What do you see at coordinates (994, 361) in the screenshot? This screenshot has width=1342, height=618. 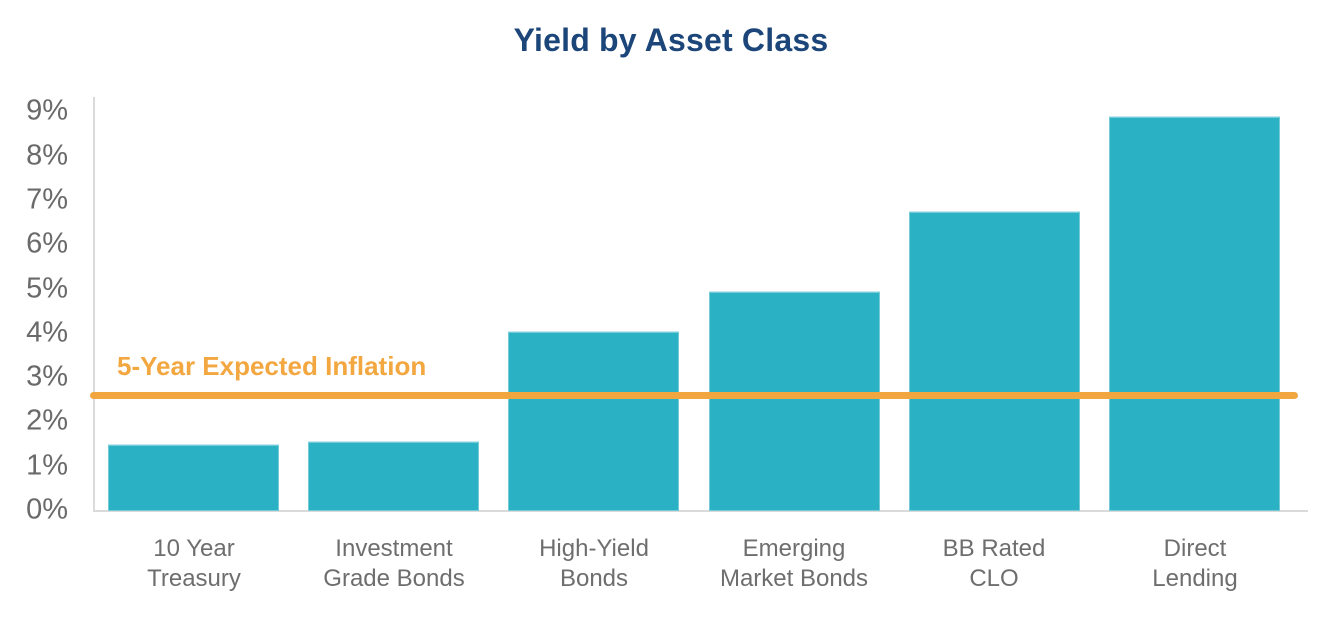 I see `bar-bb-rated-clo` at bounding box center [994, 361].